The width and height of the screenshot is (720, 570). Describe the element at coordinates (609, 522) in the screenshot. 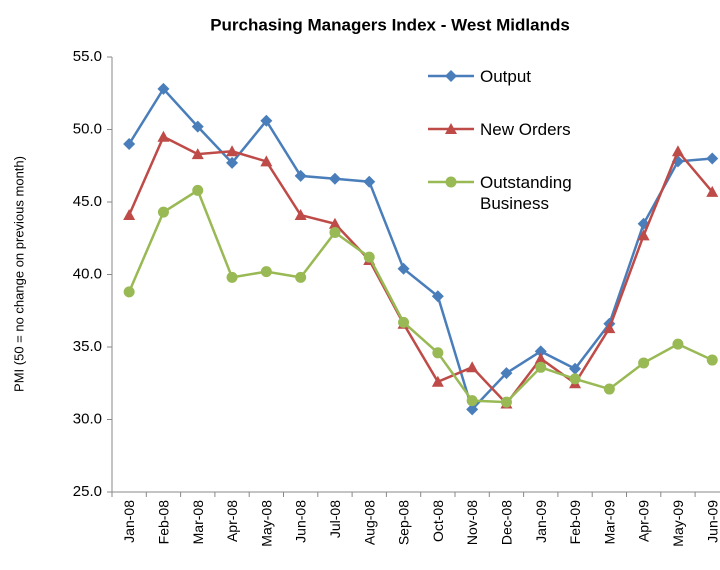

I see `x-tick-label: Mar-09` at that location.